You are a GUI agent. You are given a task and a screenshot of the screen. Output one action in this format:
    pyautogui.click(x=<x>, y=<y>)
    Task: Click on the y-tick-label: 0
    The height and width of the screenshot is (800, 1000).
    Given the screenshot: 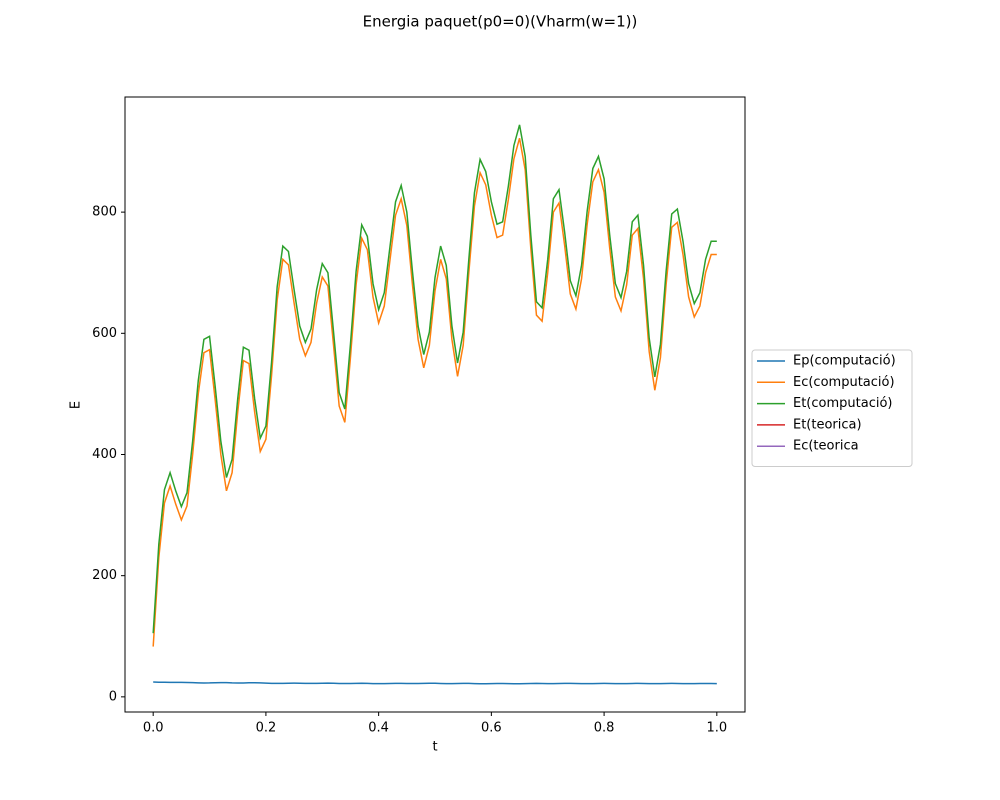 What is the action you would take?
    pyautogui.click(x=113, y=696)
    